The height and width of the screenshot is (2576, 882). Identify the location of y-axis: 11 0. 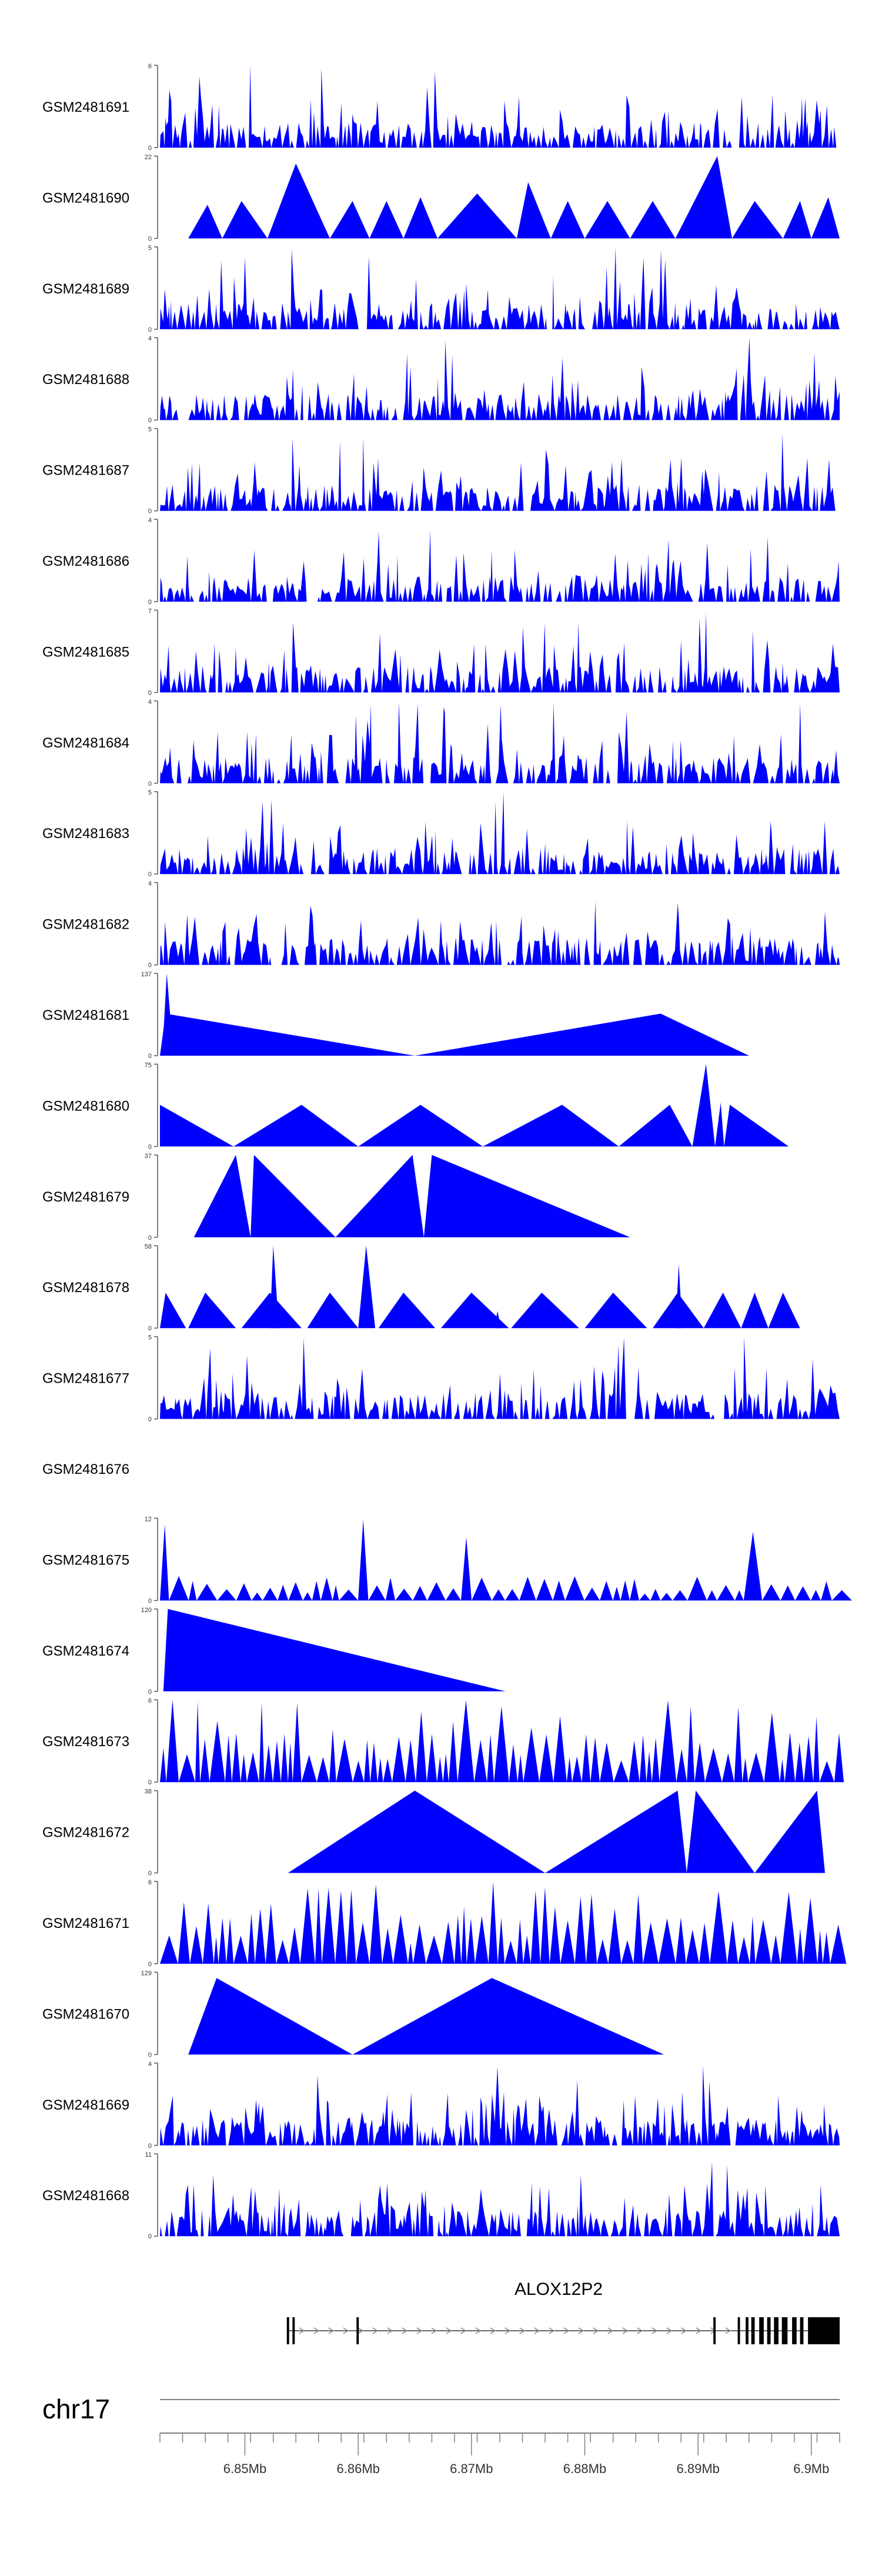
(151, 2195).